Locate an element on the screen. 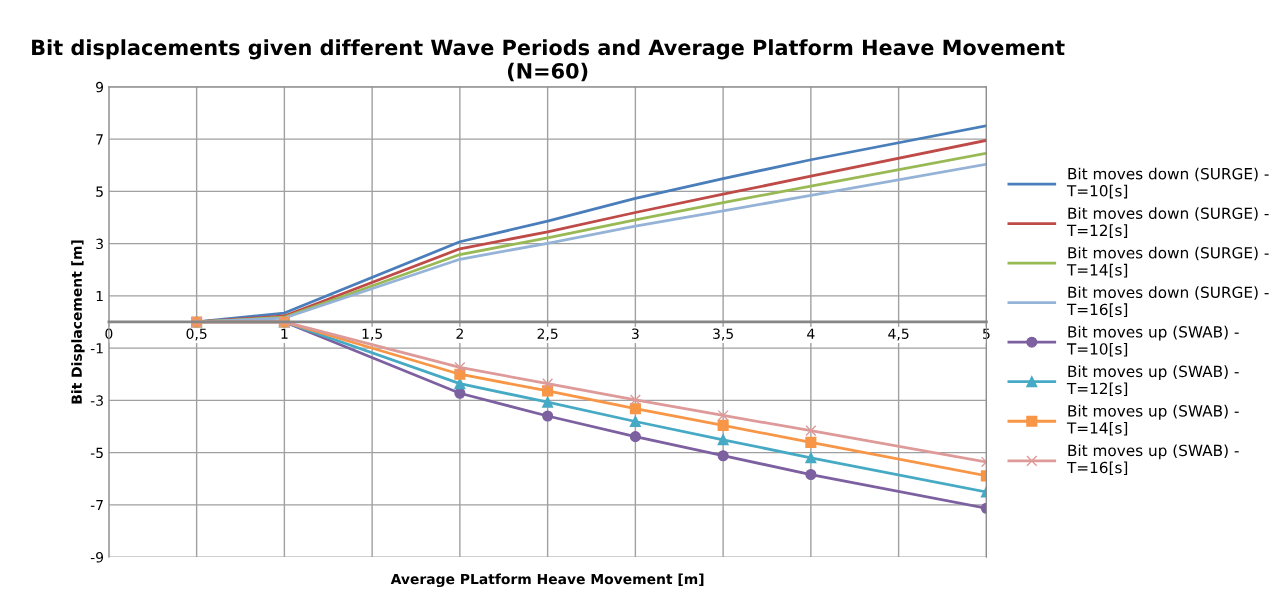  y-tick-label: 3 is located at coordinates (99, 244).